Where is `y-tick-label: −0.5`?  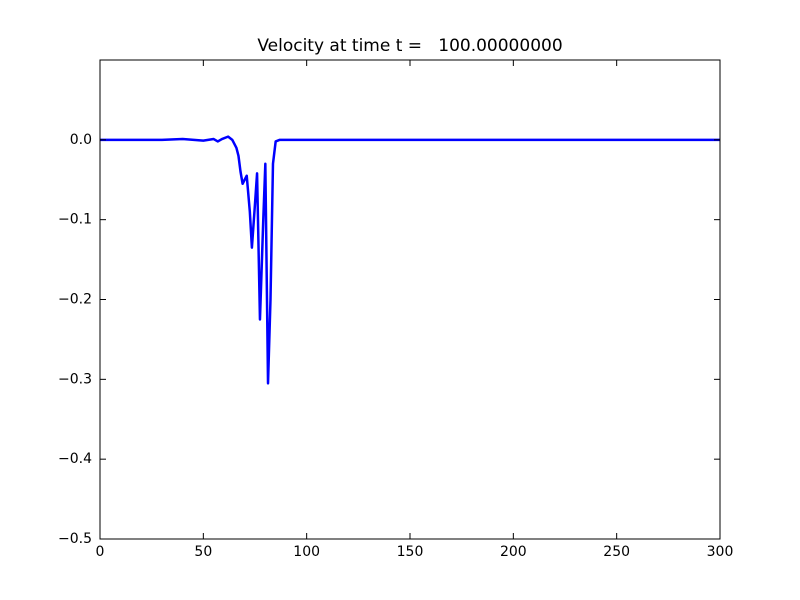
y-tick-label: −0.5 is located at coordinates (75, 539).